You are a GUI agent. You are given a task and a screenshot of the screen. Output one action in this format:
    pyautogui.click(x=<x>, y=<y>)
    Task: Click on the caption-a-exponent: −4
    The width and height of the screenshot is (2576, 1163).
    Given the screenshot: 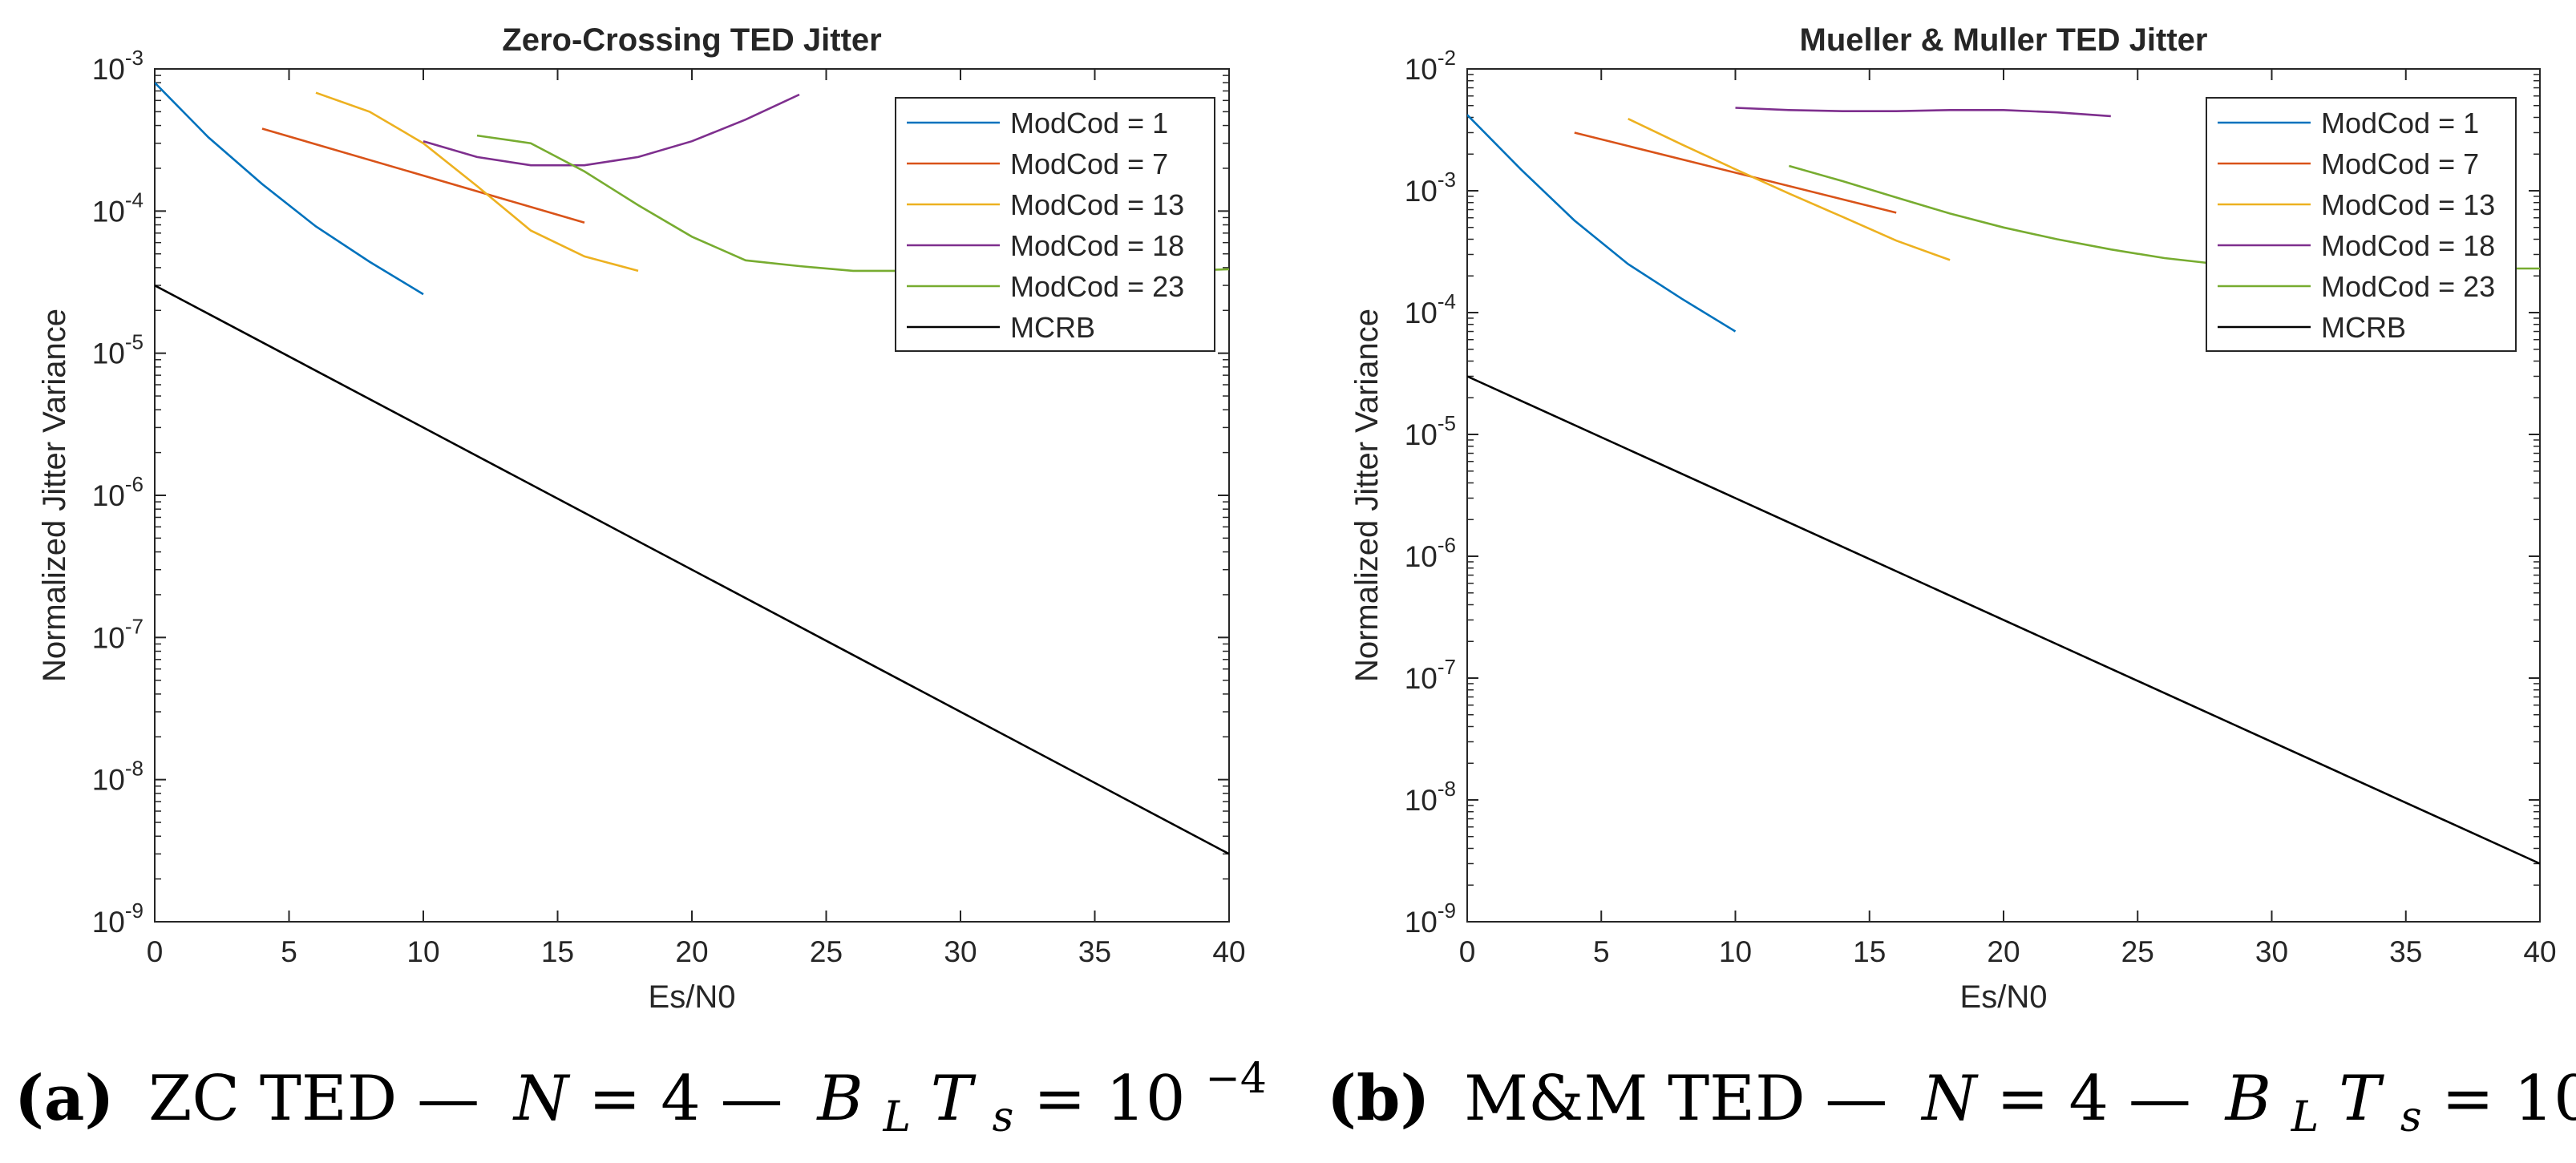 What is the action you would take?
    pyautogui.click(x=1236, y=1079)
    